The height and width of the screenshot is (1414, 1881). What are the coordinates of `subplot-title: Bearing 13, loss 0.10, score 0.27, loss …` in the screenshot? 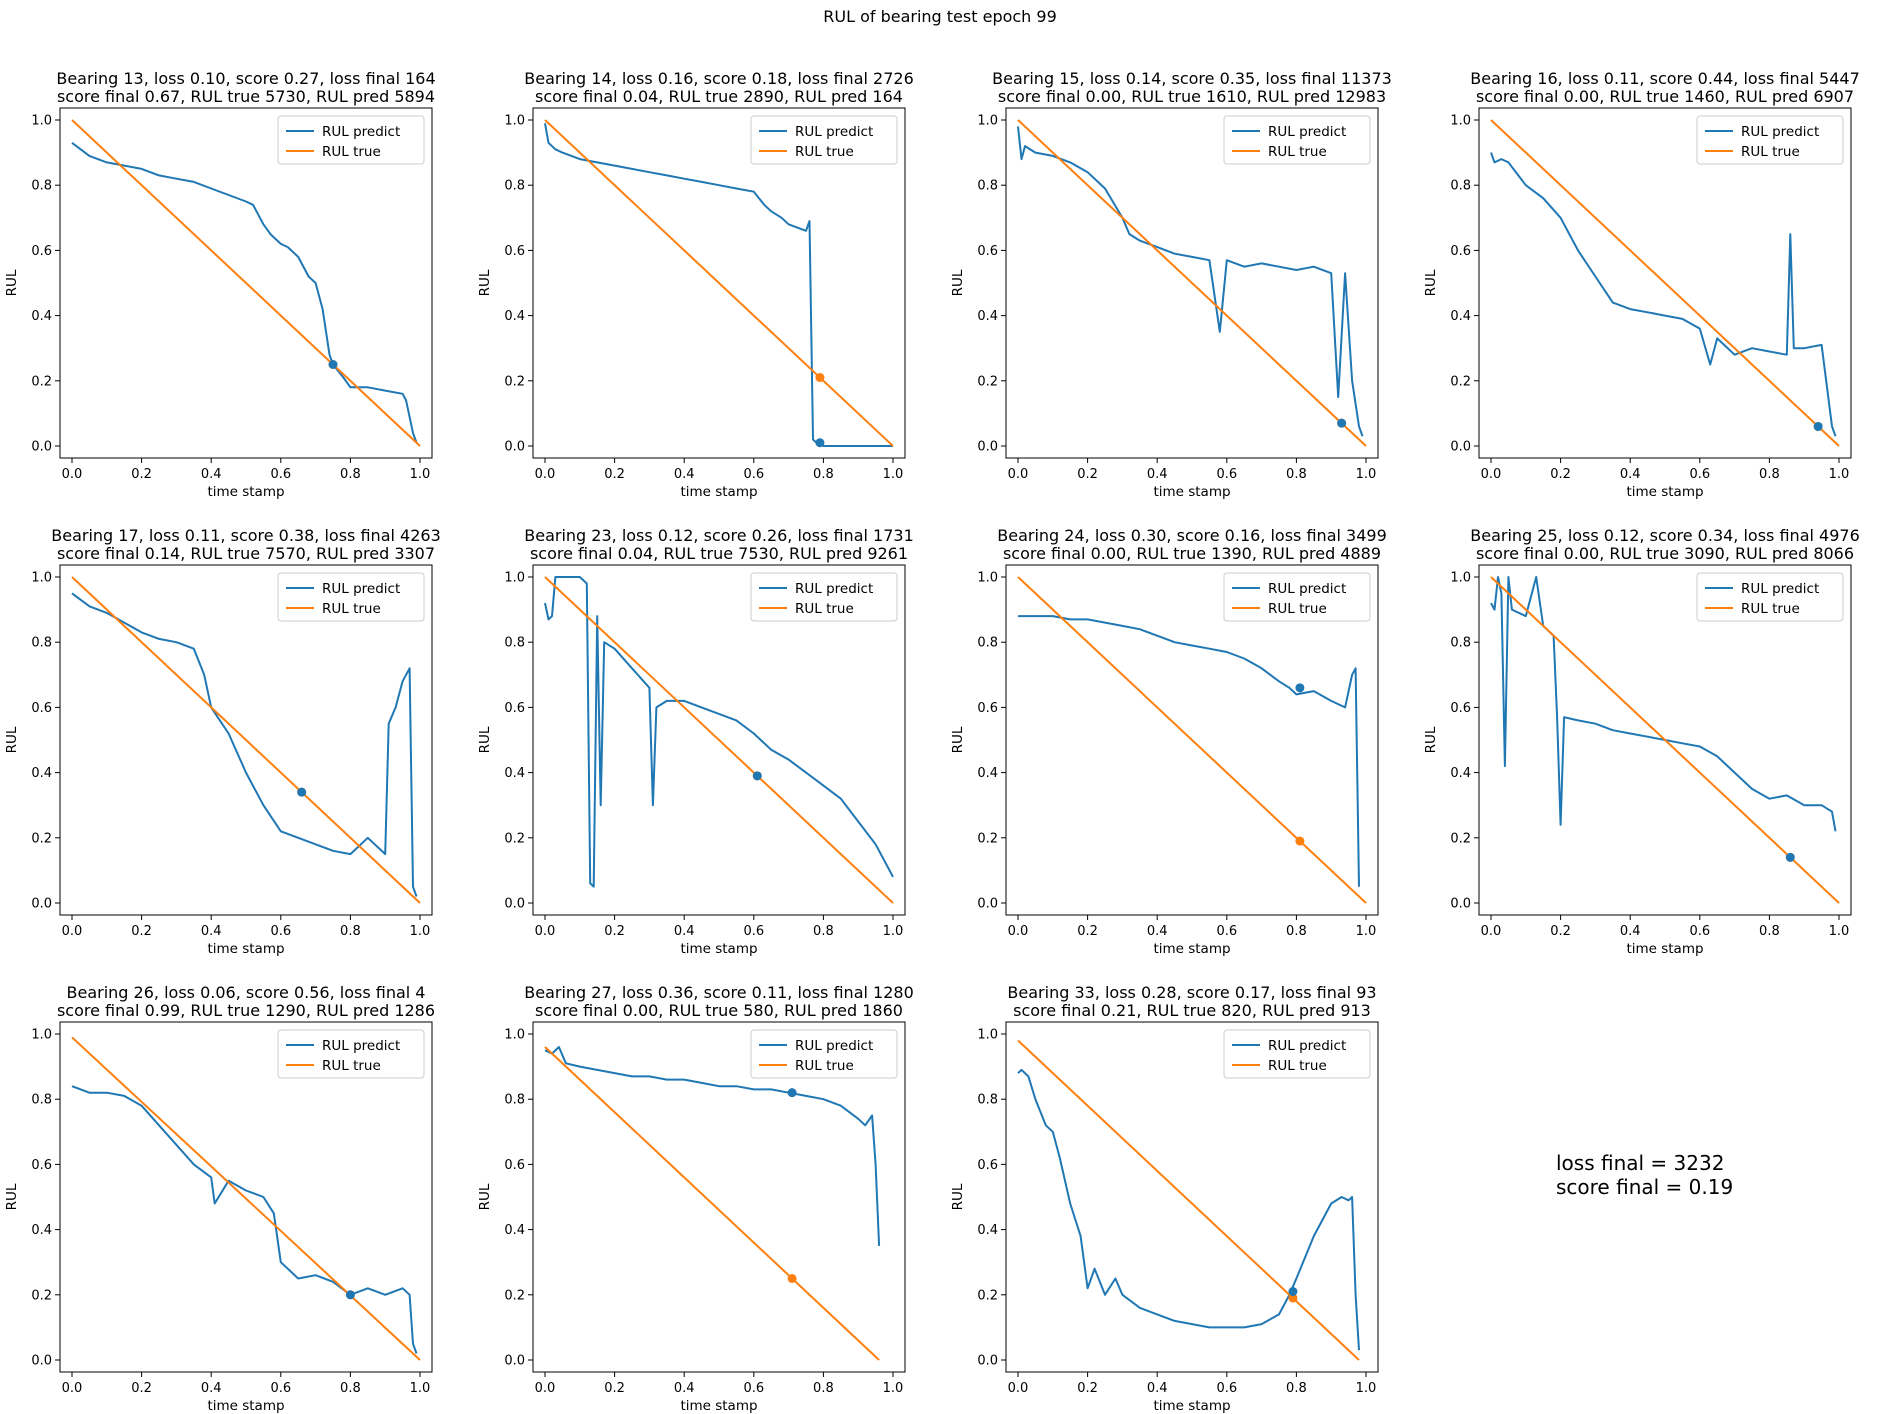 It's located at (245, 78).